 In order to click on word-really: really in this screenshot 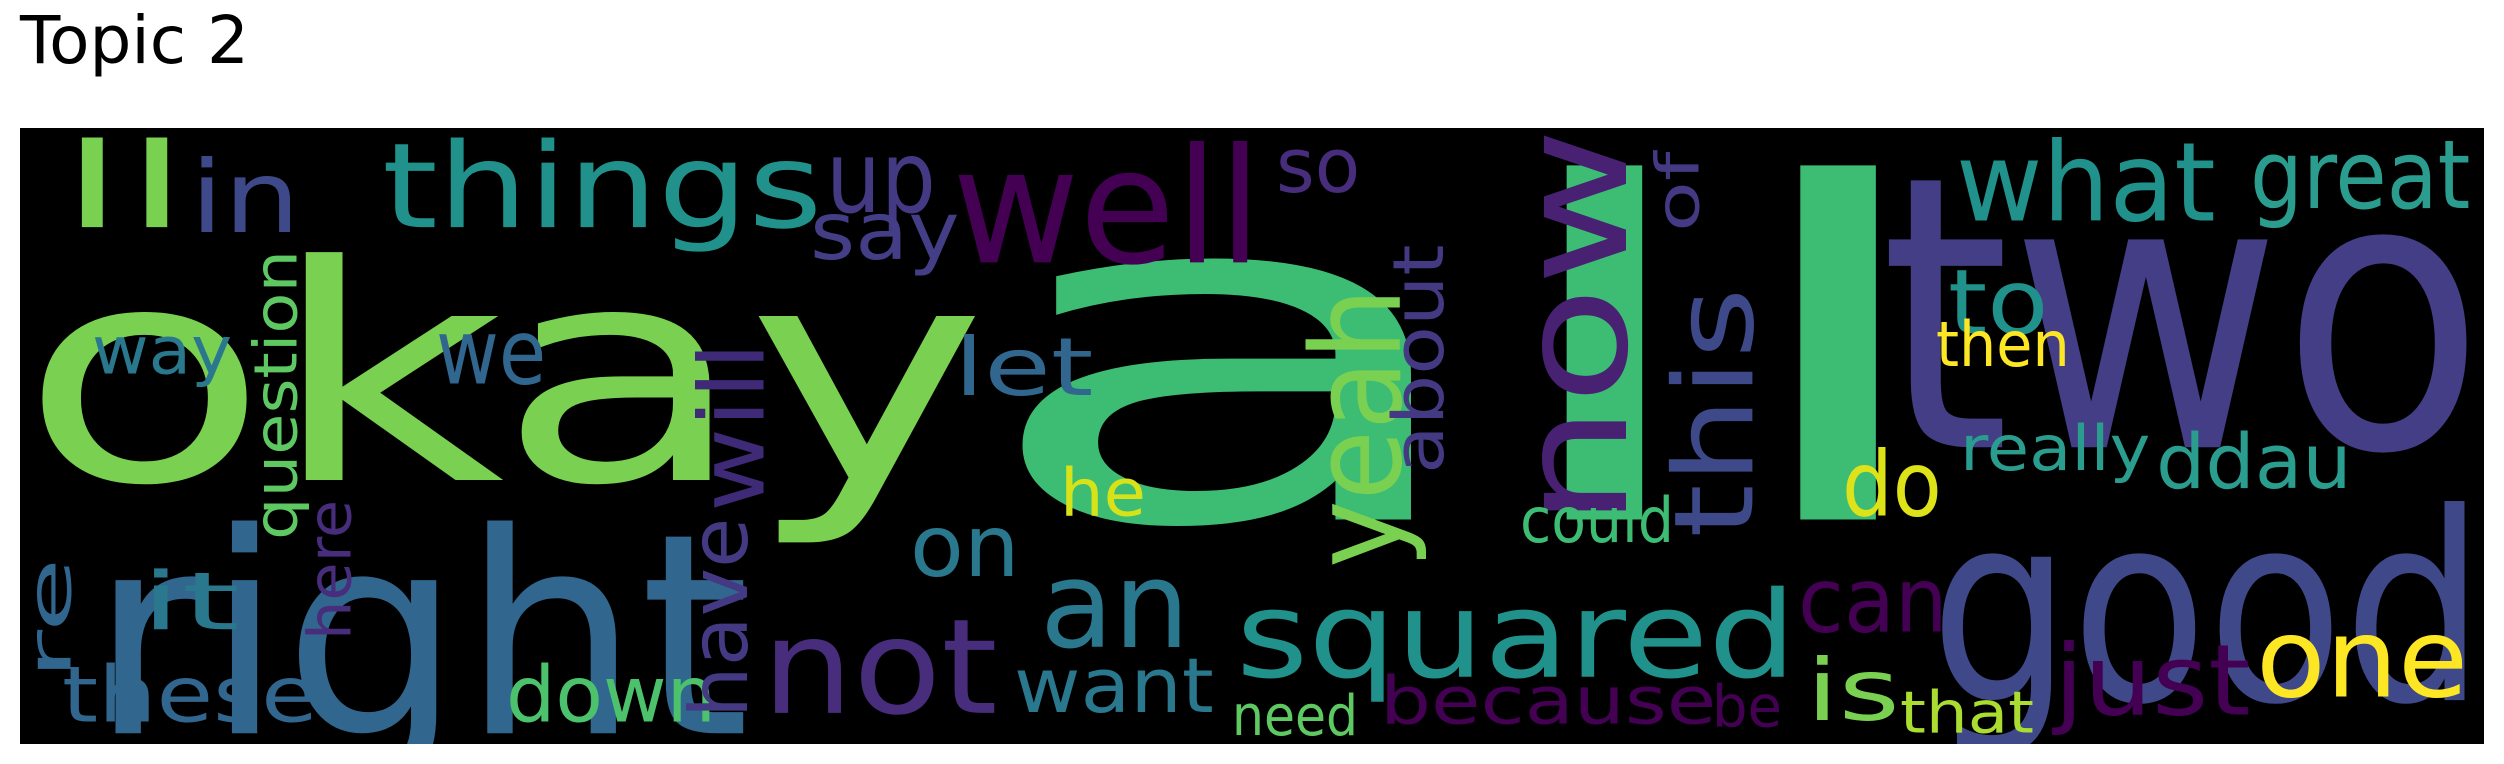, I will do `click(2055, 448)`.